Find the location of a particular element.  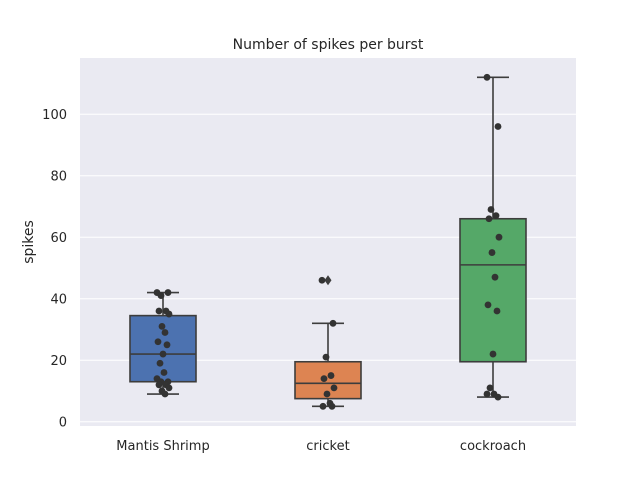

chart-title: Number of spikes per burst is located at coordinates (328, 45).